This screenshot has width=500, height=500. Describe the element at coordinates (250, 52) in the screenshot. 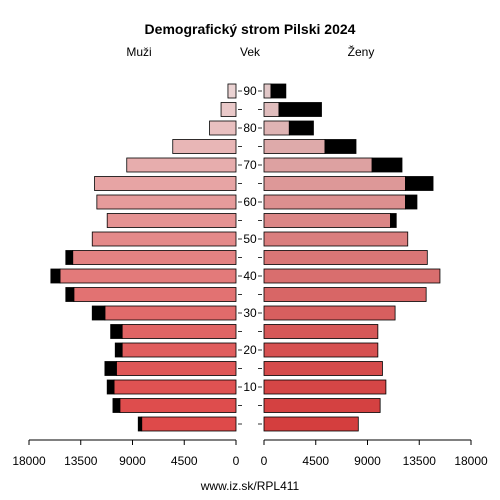

I see `age-label: Vek` at that location.